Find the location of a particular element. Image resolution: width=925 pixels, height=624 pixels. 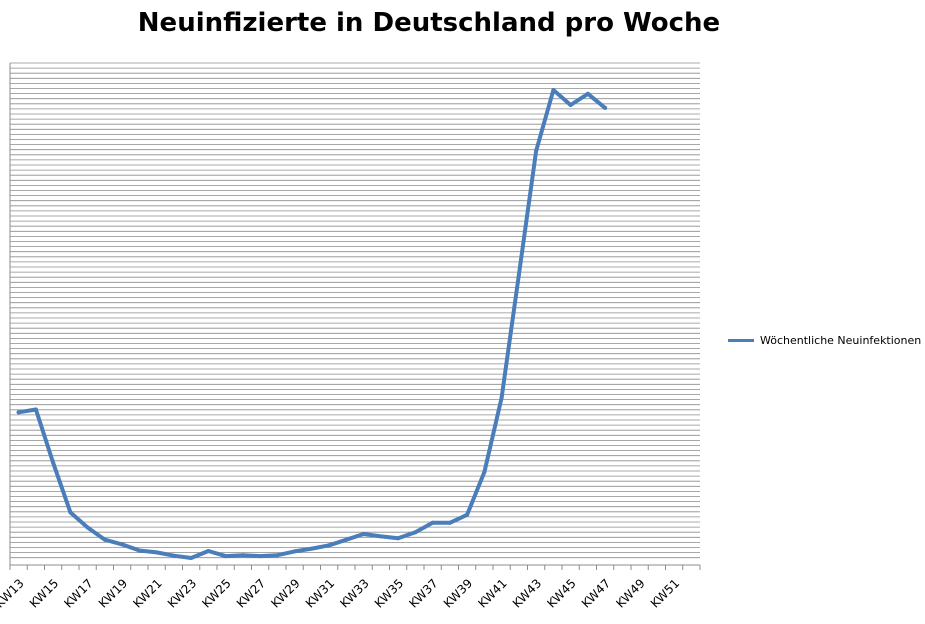

x-tick-label: KW51 is located at coordinates (665, 593).